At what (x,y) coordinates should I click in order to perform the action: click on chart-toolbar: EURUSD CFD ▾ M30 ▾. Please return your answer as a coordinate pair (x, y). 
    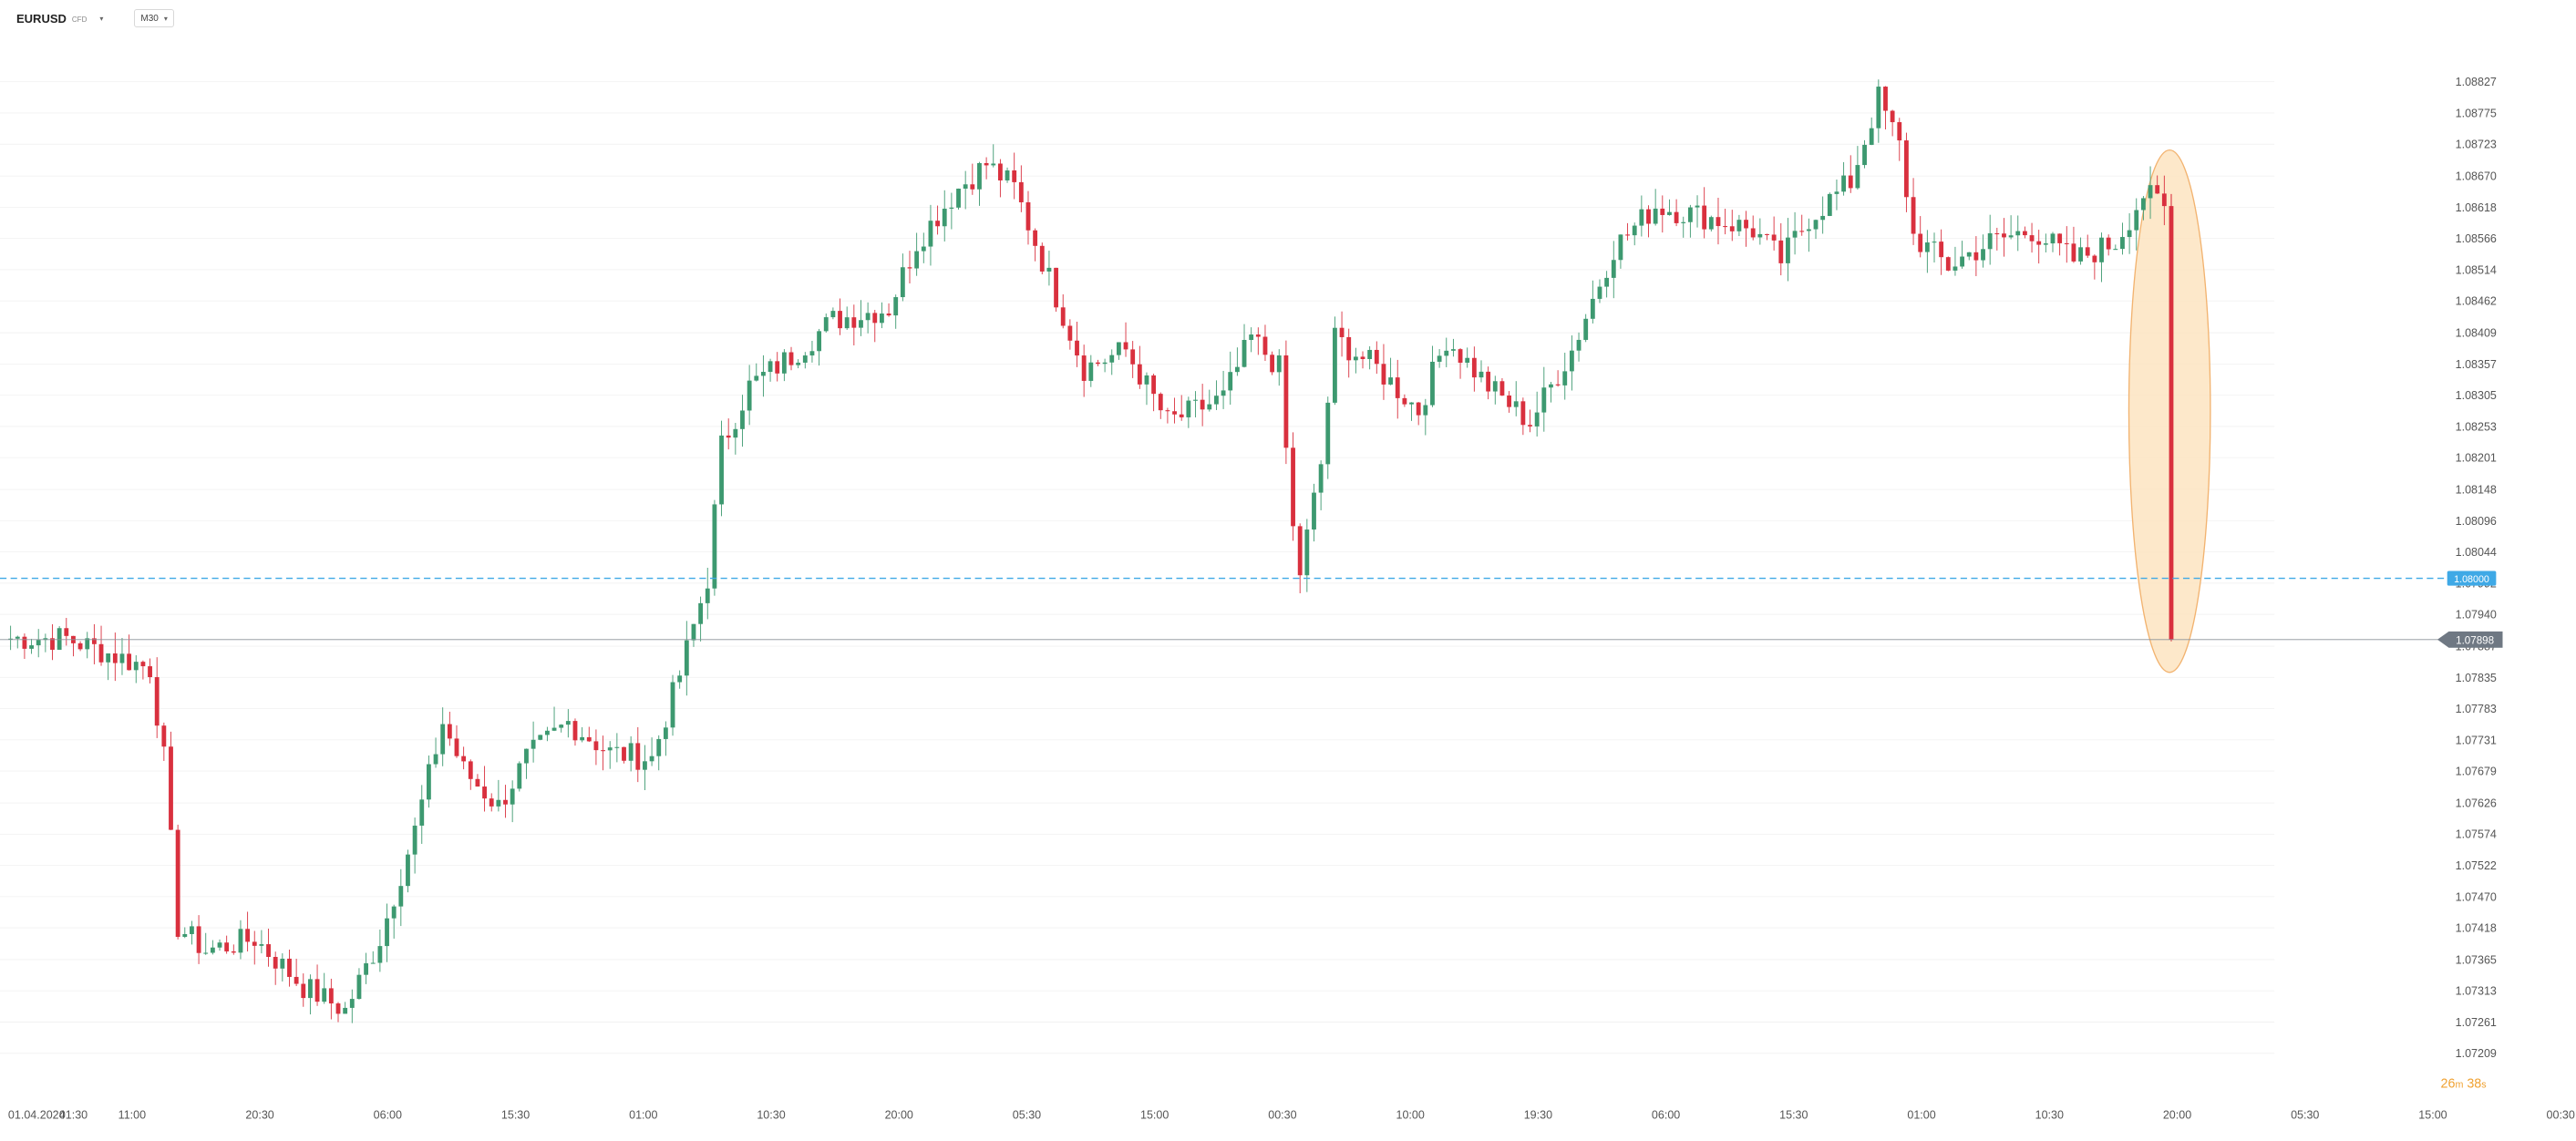
    Looking at the image, I should click on (95, 18).